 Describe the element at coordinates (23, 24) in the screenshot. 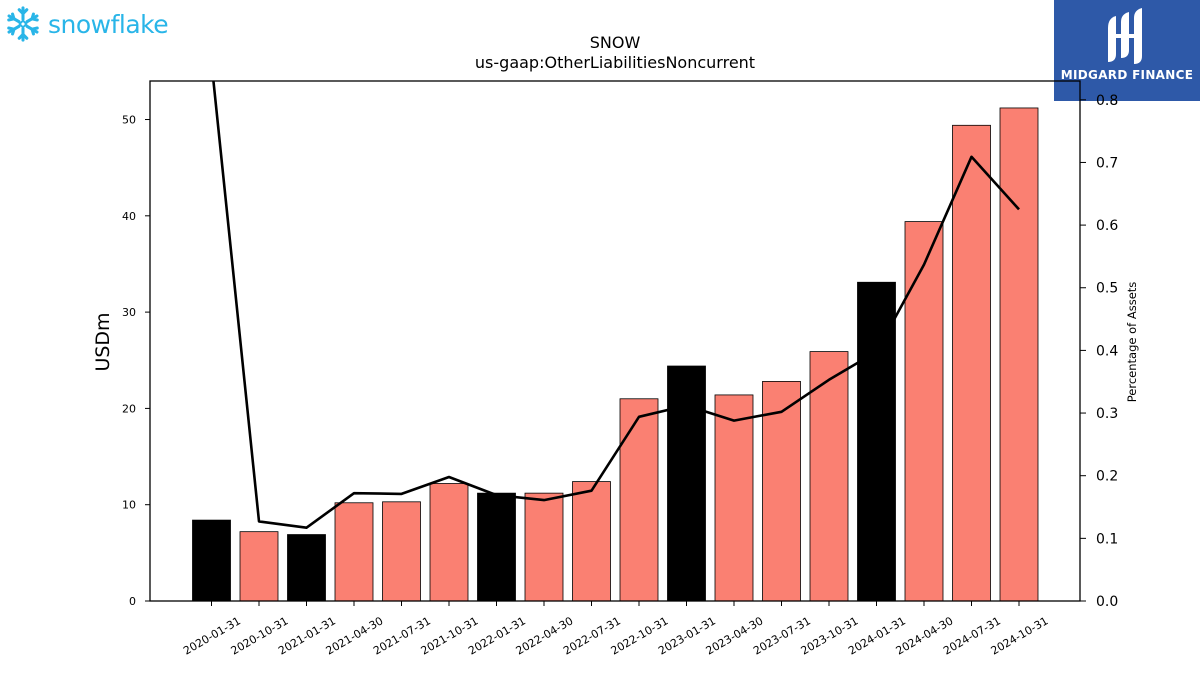

I see `snowflake-icon` at that location.